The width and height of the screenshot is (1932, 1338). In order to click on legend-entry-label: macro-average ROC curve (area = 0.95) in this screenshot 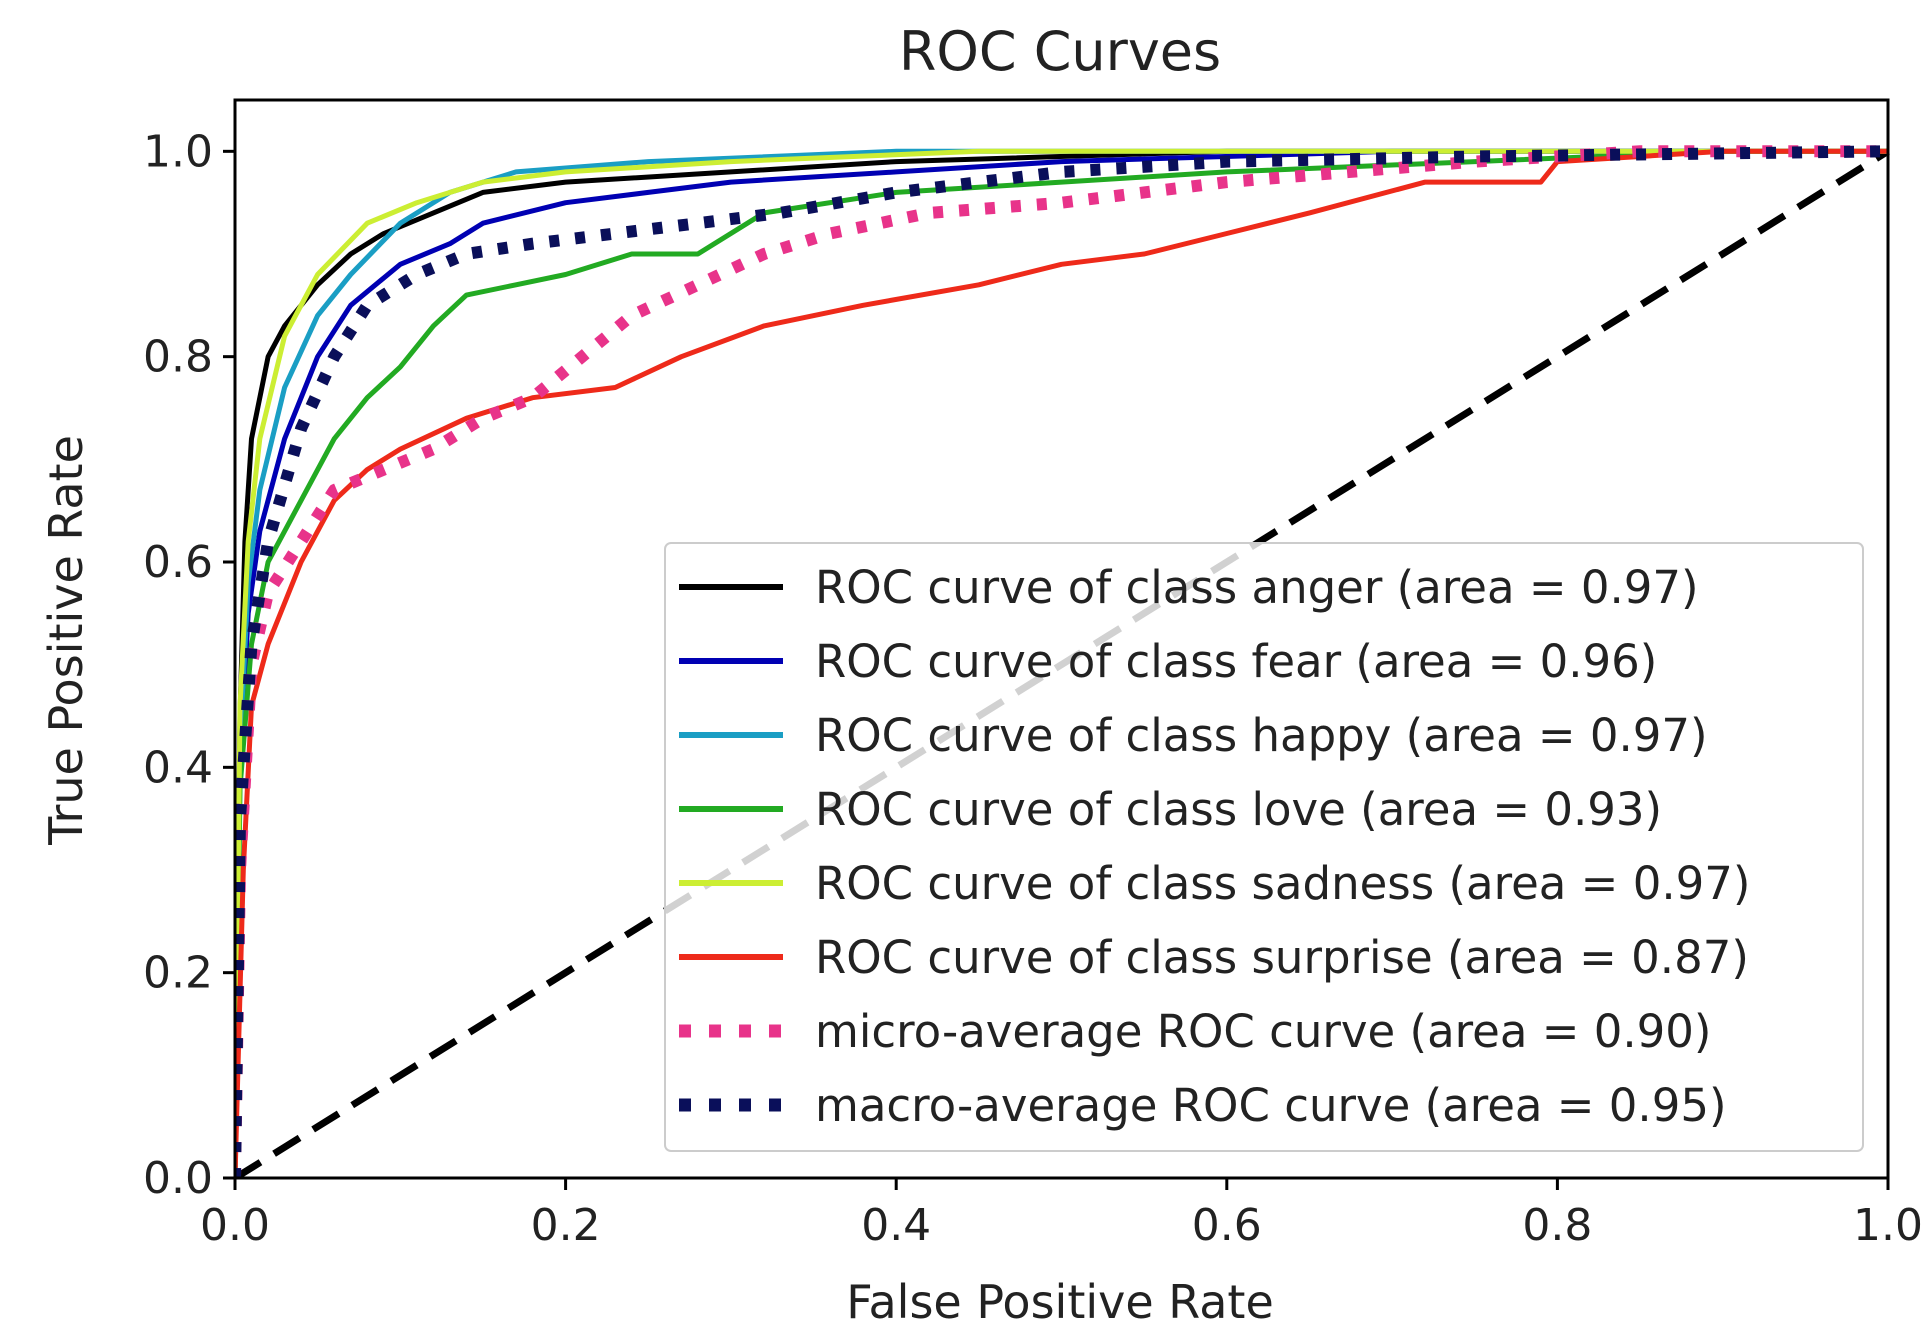, I will do `click(1271, 1105)`.